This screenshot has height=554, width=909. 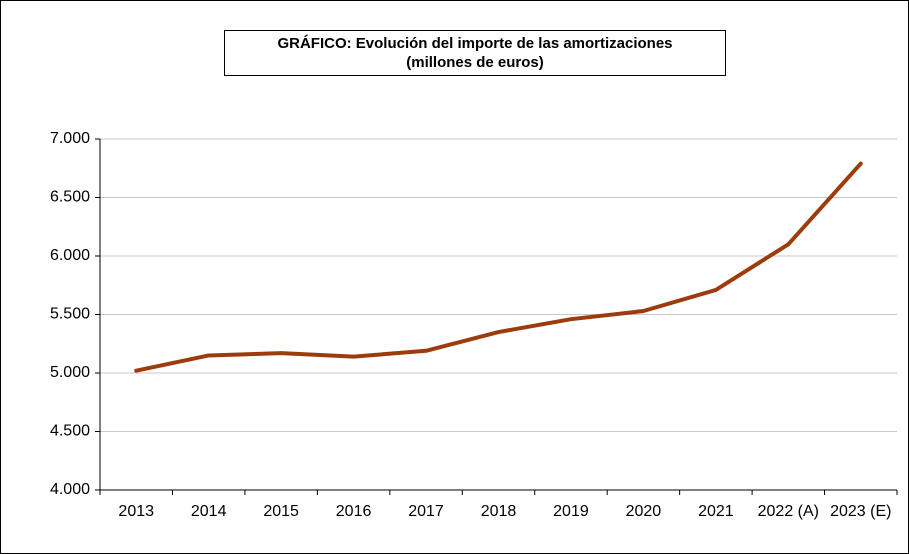 What do you see at coordinates (70, 255) in the screenshot?
I see `y-tick-label: 6.000` at bounding box center [70, 255].